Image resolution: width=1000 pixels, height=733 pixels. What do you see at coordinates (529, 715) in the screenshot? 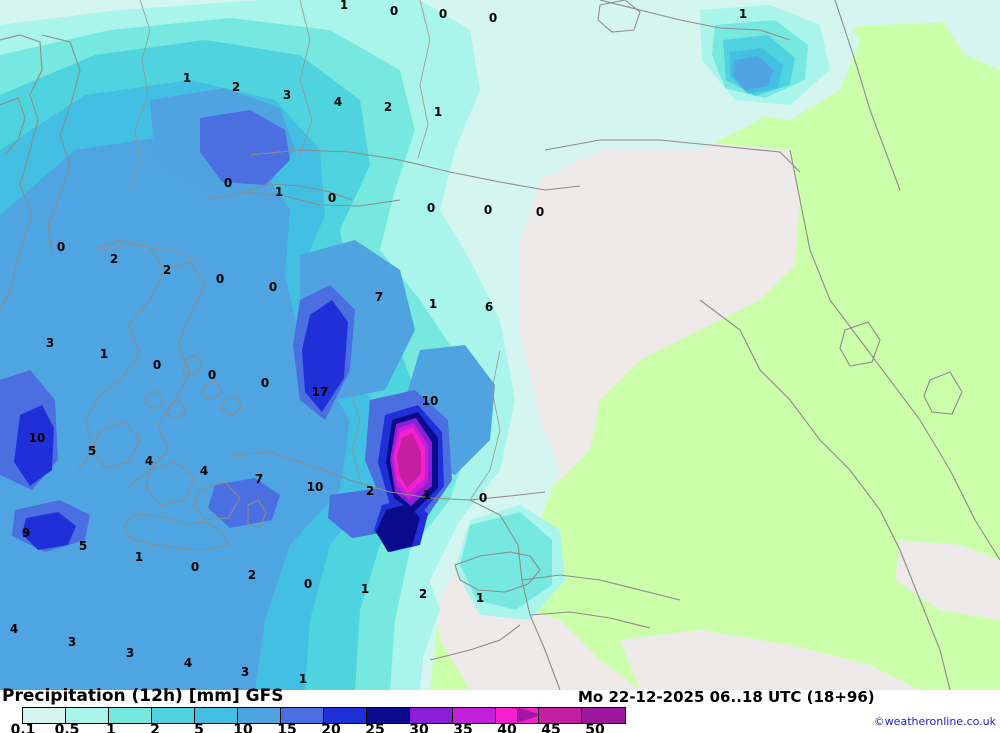
I see `scale-overflow-arrow-icon` at bounding box center [529, 715].